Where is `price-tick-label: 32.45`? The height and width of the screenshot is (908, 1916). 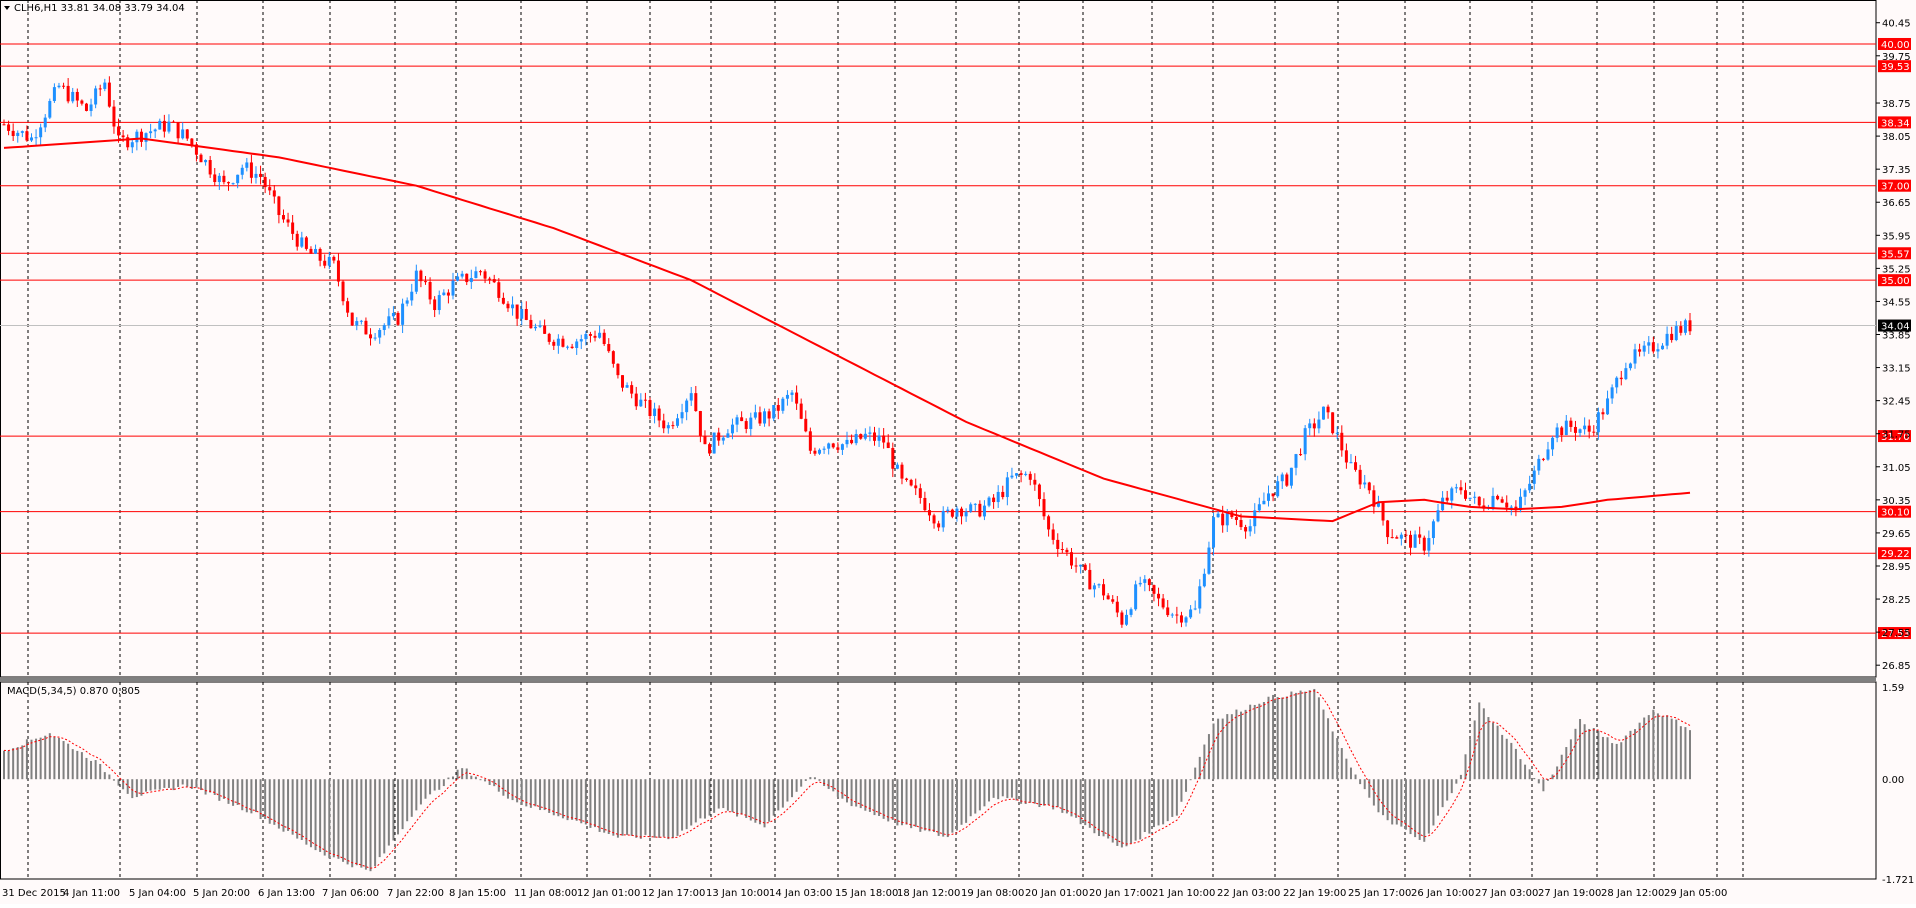 price-tick-label: 32.45 is located at coordinates (1896, 402).